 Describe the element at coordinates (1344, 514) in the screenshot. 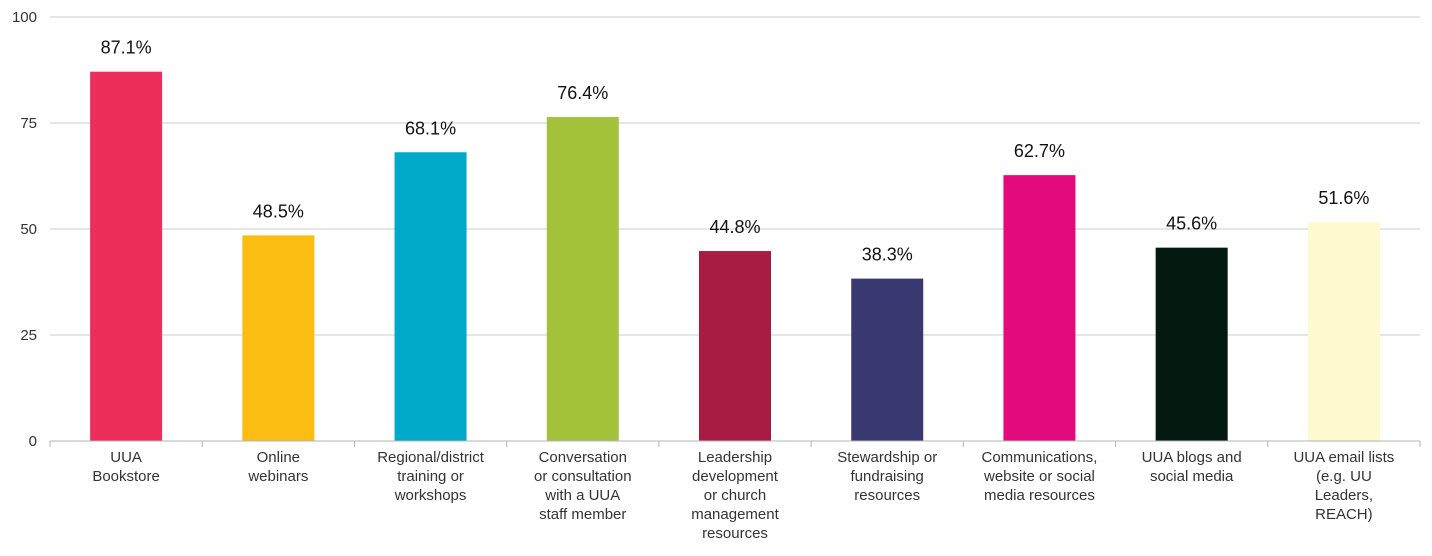

I see `category-label-line: REACH)` at that location.